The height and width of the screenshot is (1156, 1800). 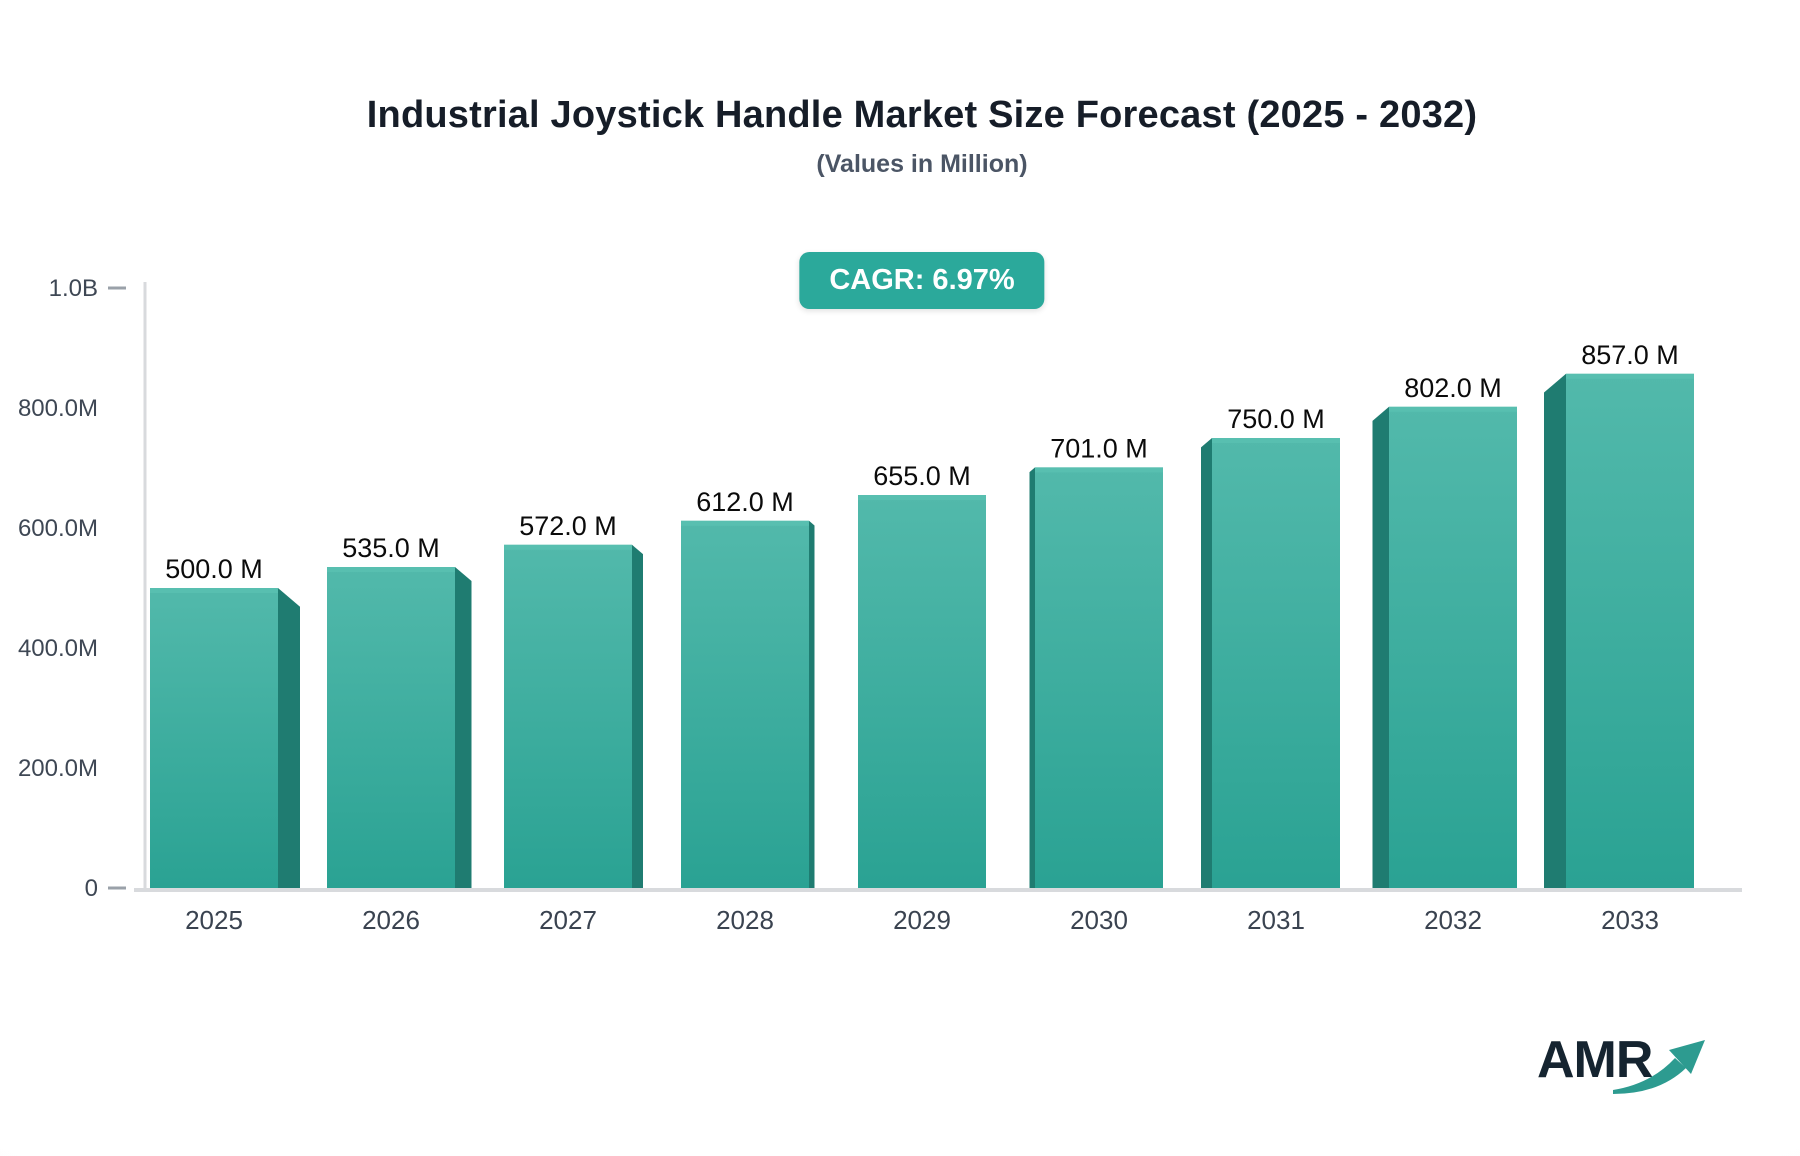 I want to click on y-tick-label: 1.0B, so click(x=73, y=288).